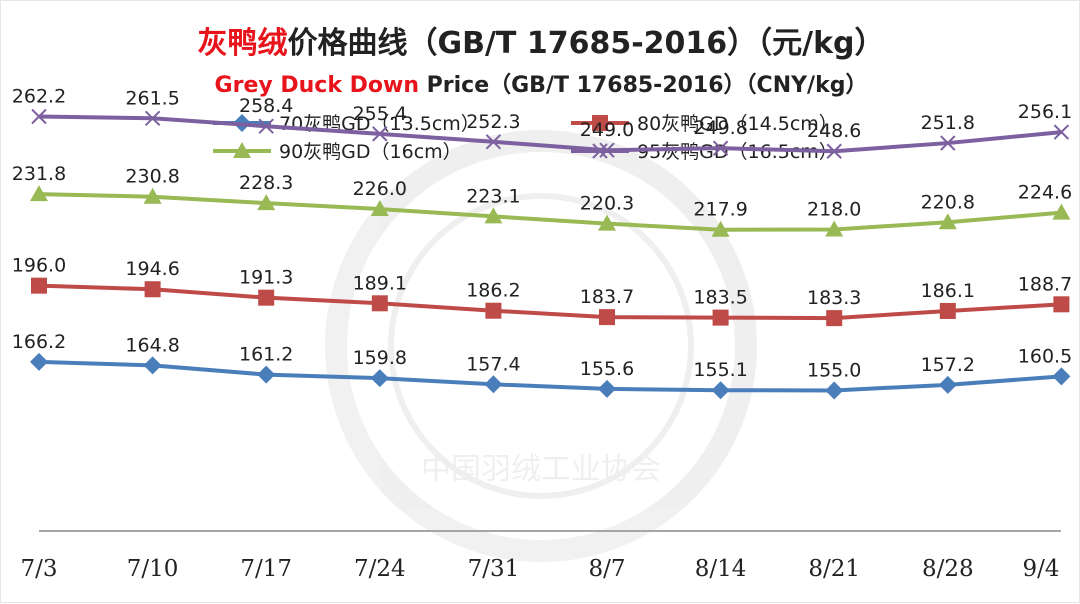 Image resolution: width=1080 pixels, height=604 pixels. What do you see at coordinates (152, 98) in the screenshot?
I see `data-label: 261.5` at bounding box center [152, 98].